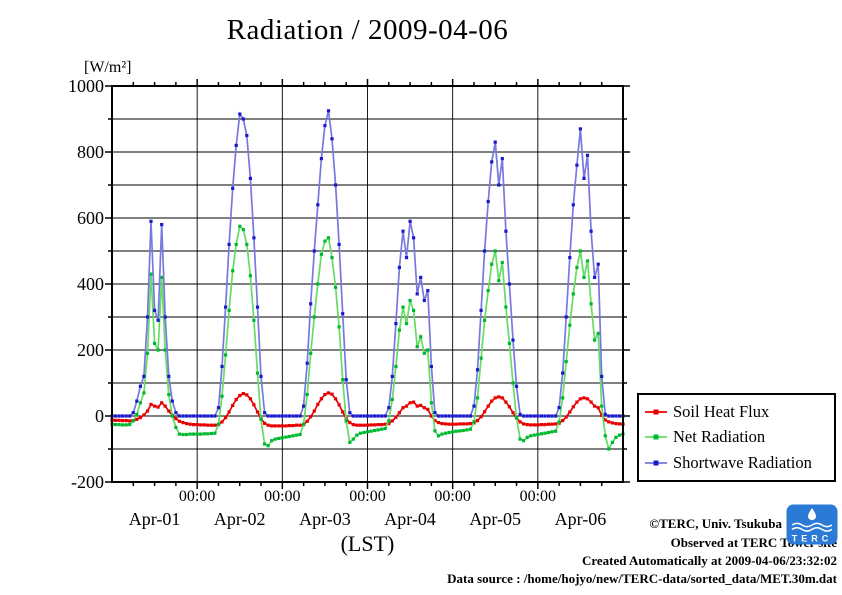 The width and height of the screenshot is (842, 595). Describe the element at coordinates (742, 463) in the screenshot. I see `legend-label: Shortwave Radiation` at that location.